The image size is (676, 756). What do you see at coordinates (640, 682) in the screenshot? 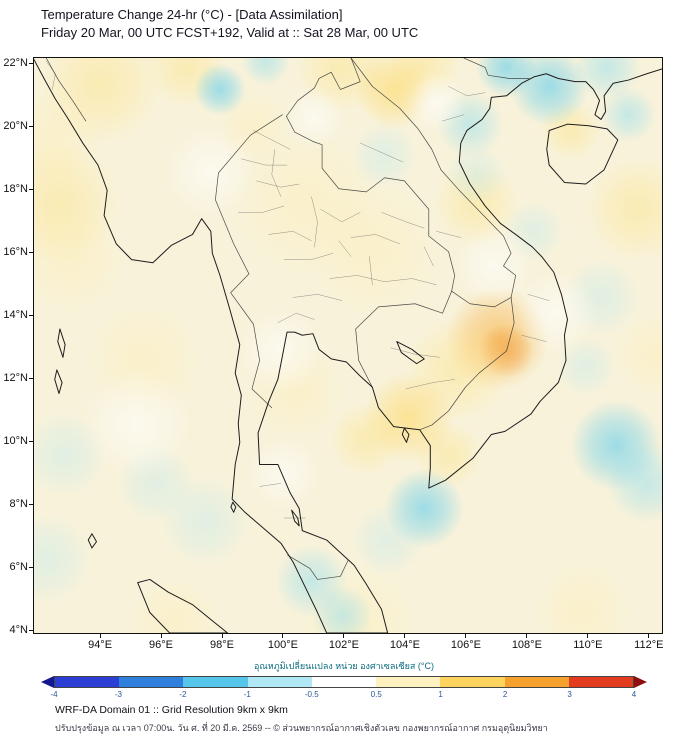
I see `colorbar-right-arrow` at bounding box center [640, 682].